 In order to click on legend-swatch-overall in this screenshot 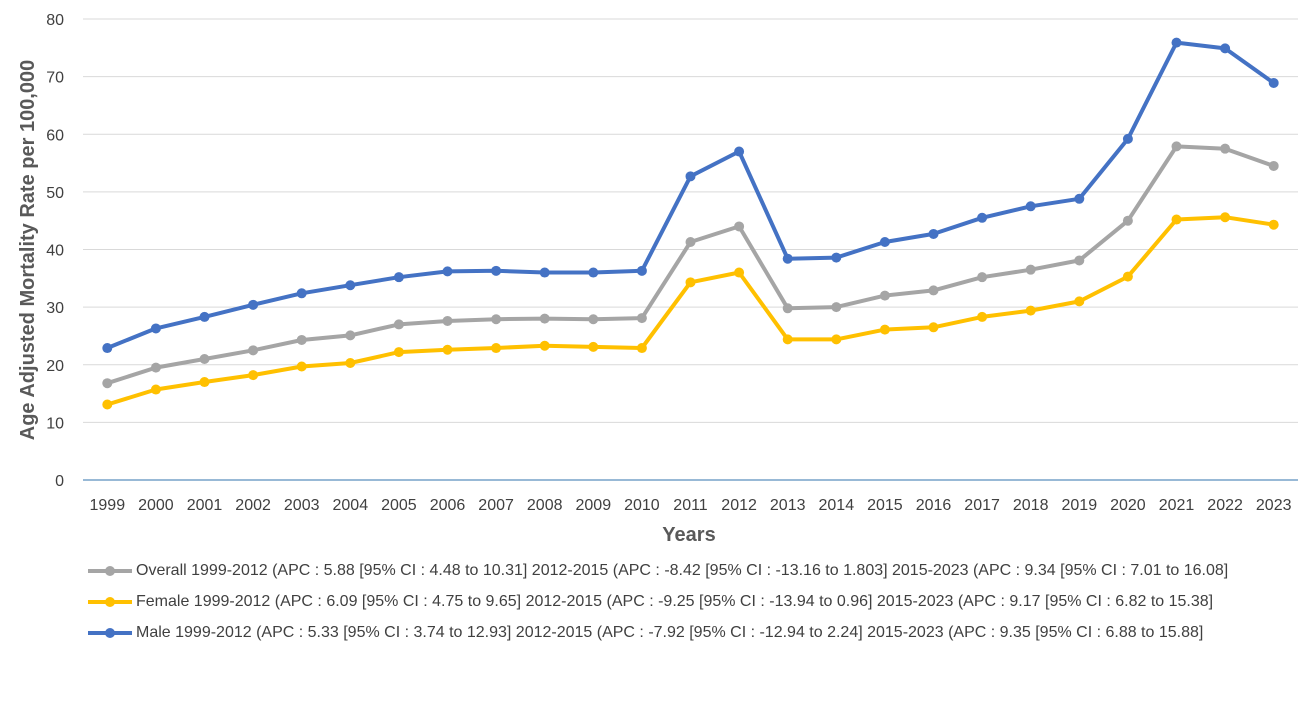, I will do `click(110, 571)`.